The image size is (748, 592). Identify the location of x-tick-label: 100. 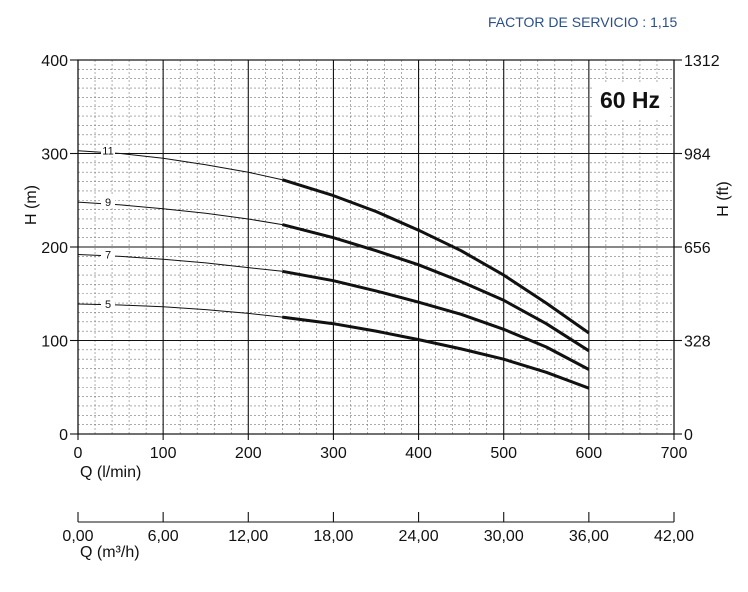
(163, 453).